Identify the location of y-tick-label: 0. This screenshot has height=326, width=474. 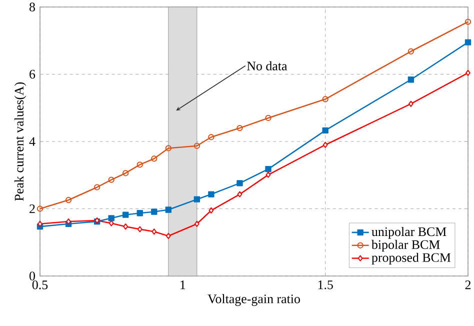
(32, 276).